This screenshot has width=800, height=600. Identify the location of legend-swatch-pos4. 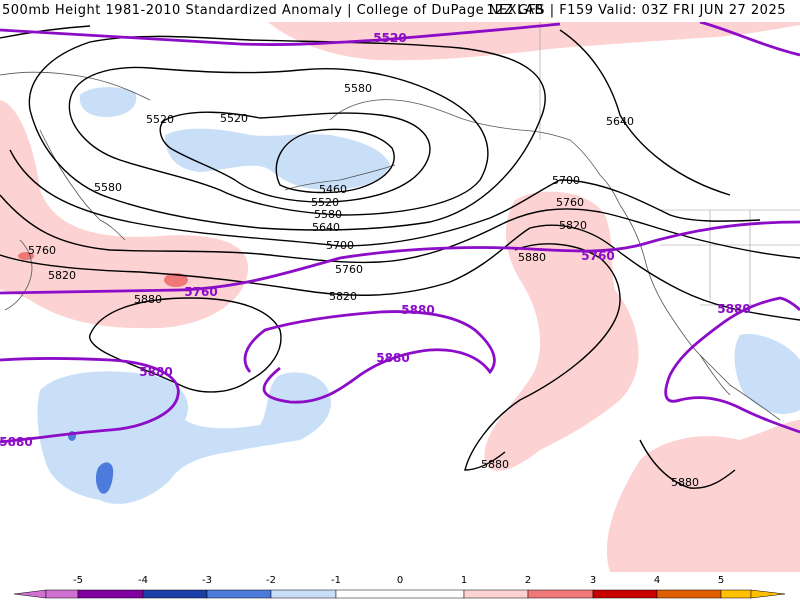
(689, 594).